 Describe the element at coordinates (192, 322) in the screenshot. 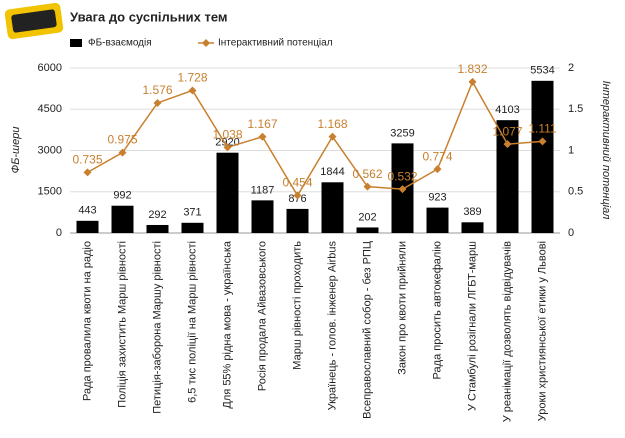

I see `x-tick-label: 6,5 тис поліції на Марш рівності` at that location.